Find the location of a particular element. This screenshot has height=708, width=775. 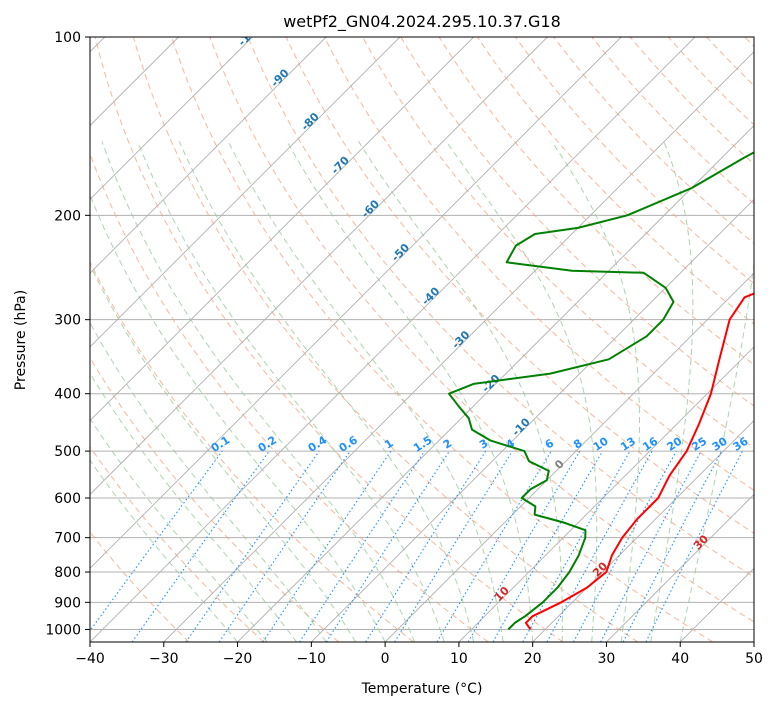

isotherm-label: -10 is located at coordinates (521, 426).